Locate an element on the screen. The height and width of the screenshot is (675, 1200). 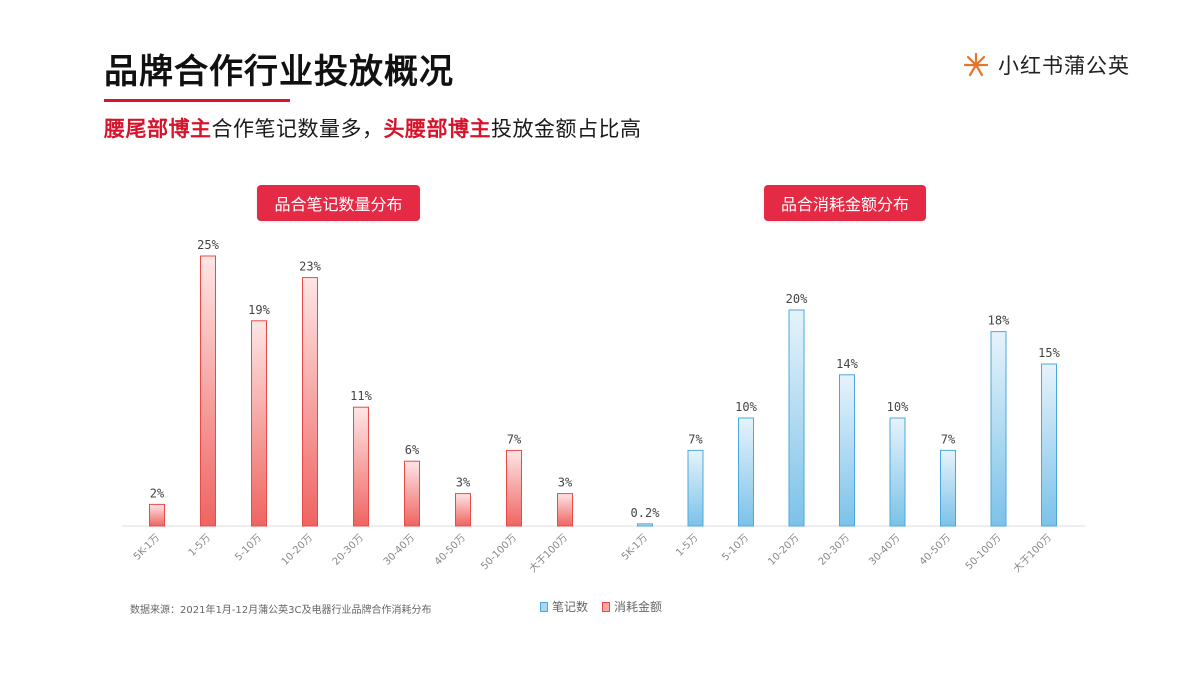
notes-value-label-8: 3% is located at coordinates (565, 483).